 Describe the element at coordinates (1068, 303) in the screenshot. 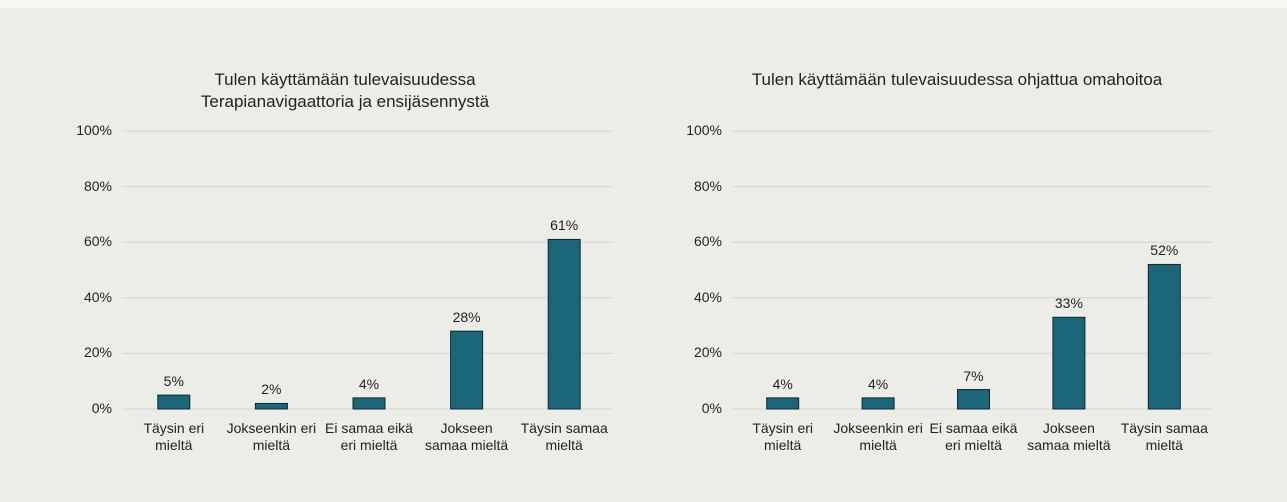

I see `value-label: 33%` at that location.